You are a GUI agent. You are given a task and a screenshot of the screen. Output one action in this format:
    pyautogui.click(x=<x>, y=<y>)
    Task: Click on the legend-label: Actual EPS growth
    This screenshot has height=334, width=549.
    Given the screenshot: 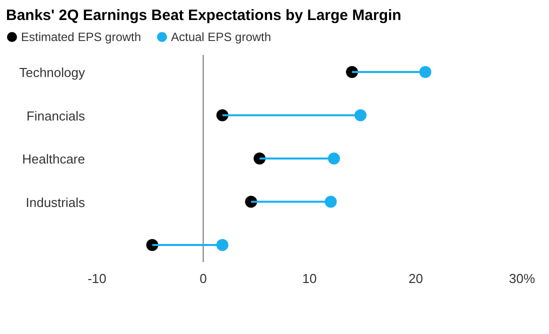 What is the action you would take?
    pyautogui.click(x=221, y=37)
    